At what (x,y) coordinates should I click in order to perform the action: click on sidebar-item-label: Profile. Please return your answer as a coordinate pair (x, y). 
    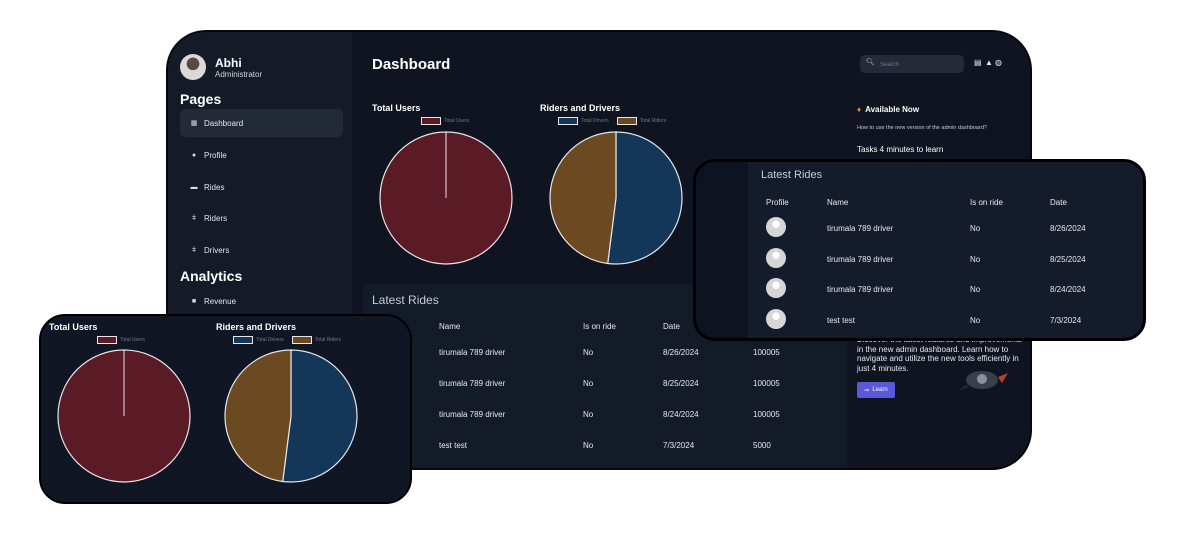
    Looking at the image, I should click on (215, 155).